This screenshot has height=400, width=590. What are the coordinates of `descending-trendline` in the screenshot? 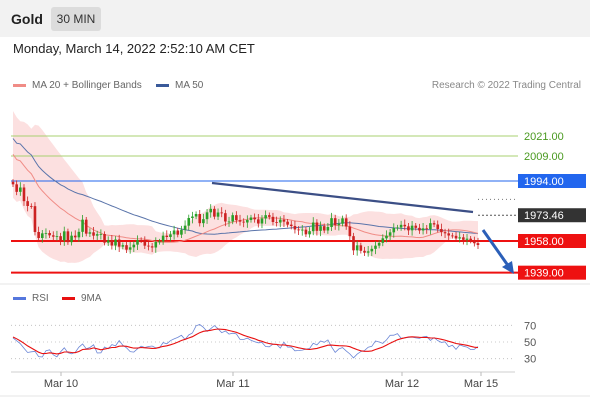 It's located at (342, 197).